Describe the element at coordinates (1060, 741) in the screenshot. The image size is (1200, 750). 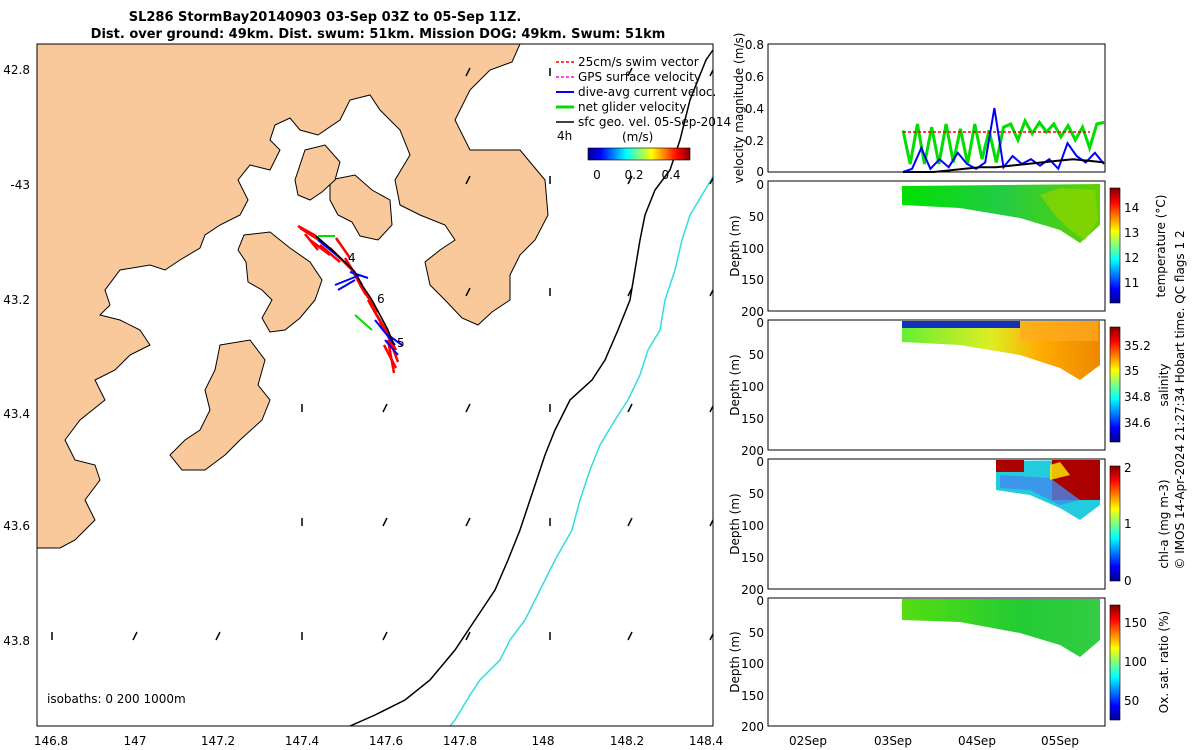
I see `time-tick: 05Sep` at that location.